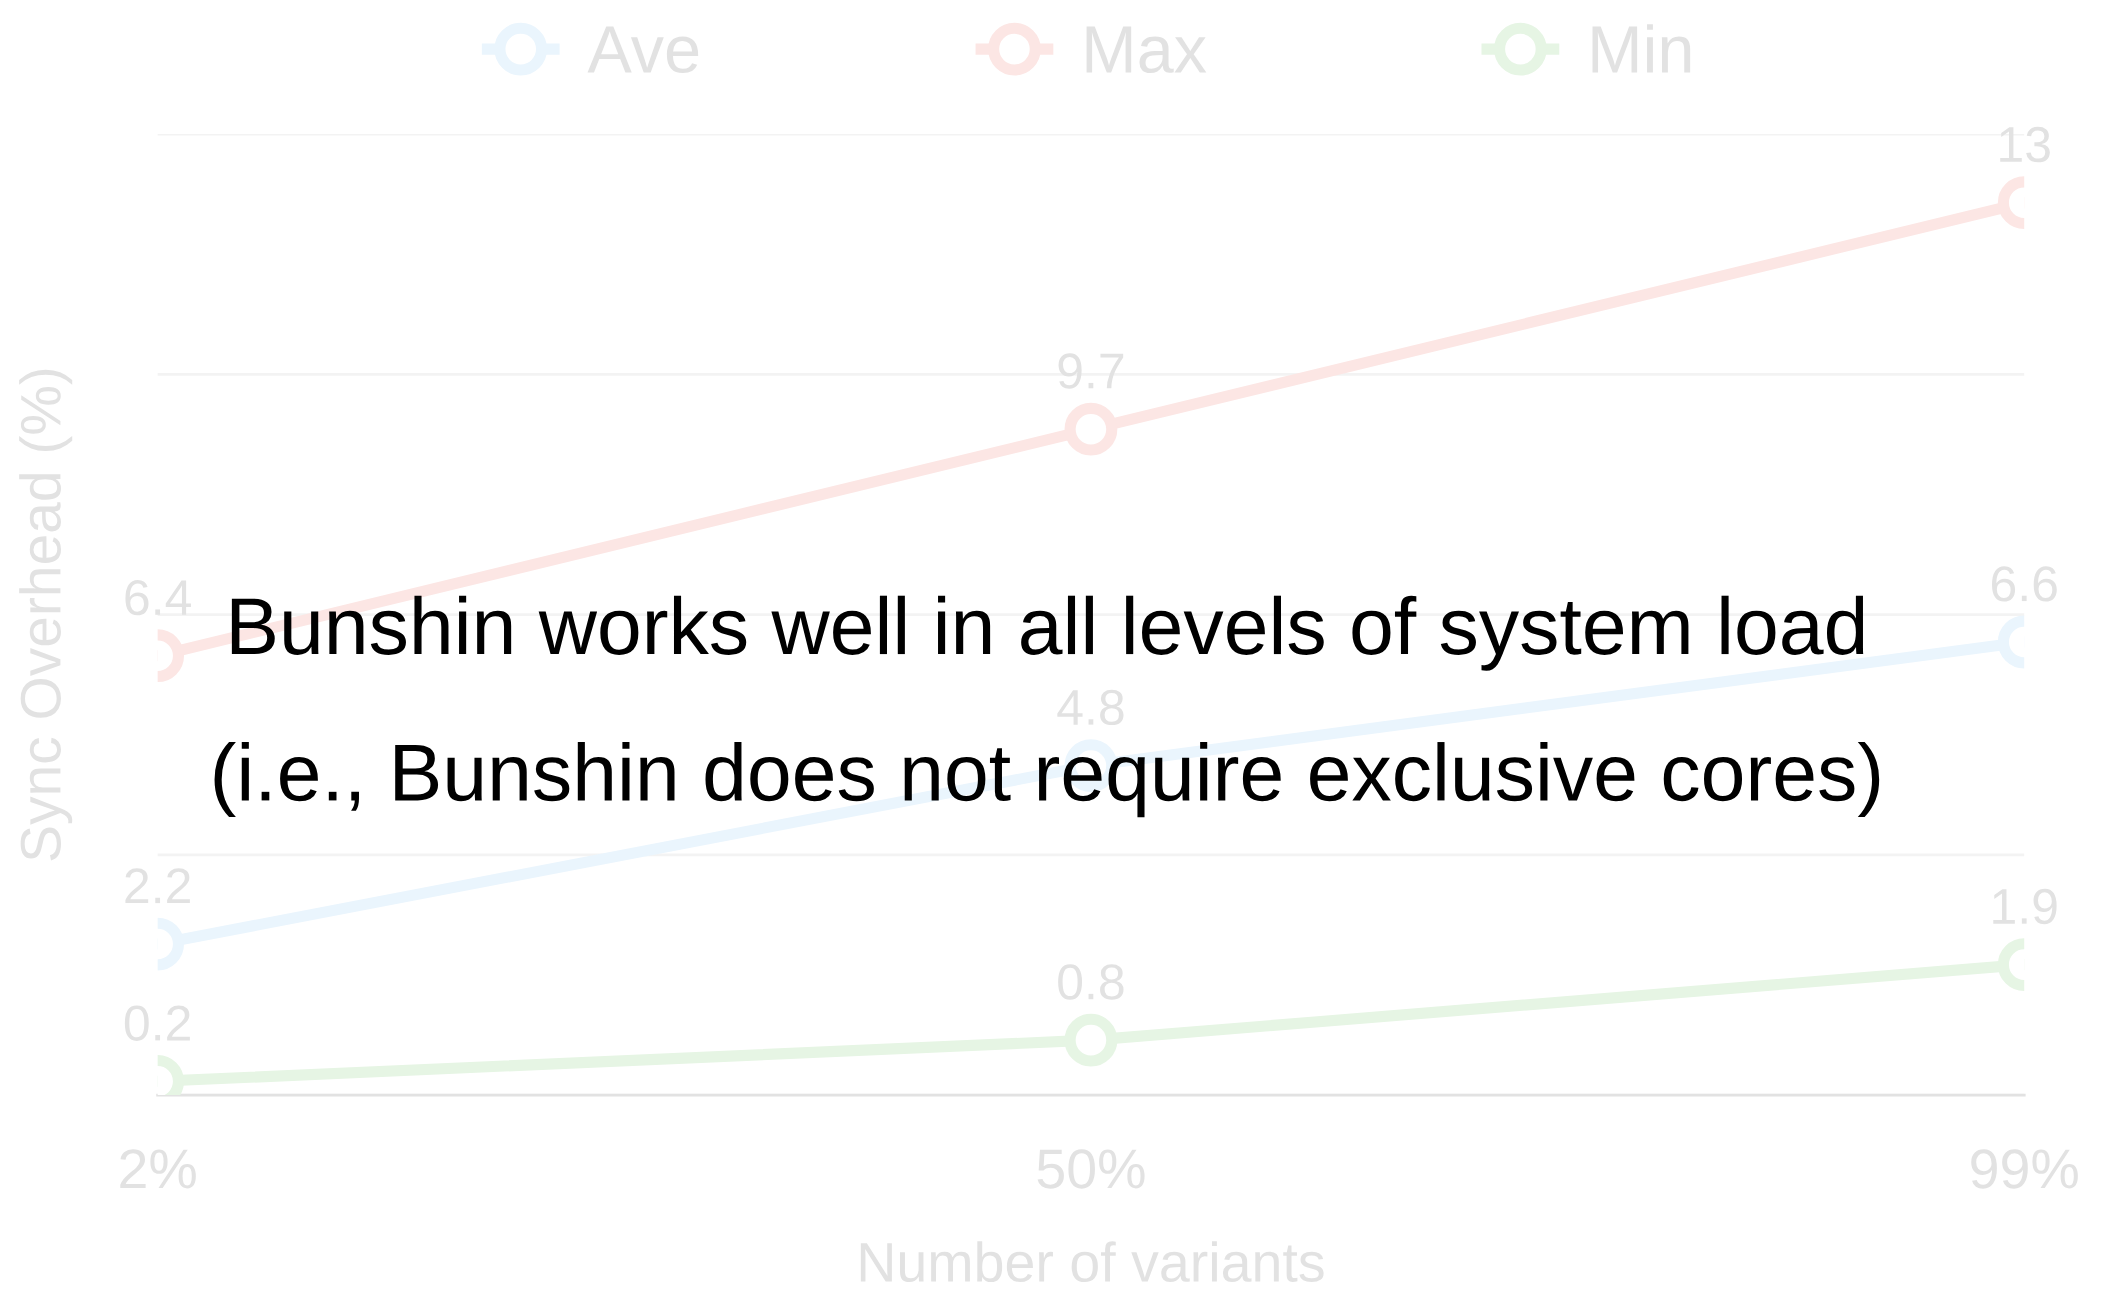  I want to click on annotation: Bunshin works well in all levels of system load, so click(1047, 633).